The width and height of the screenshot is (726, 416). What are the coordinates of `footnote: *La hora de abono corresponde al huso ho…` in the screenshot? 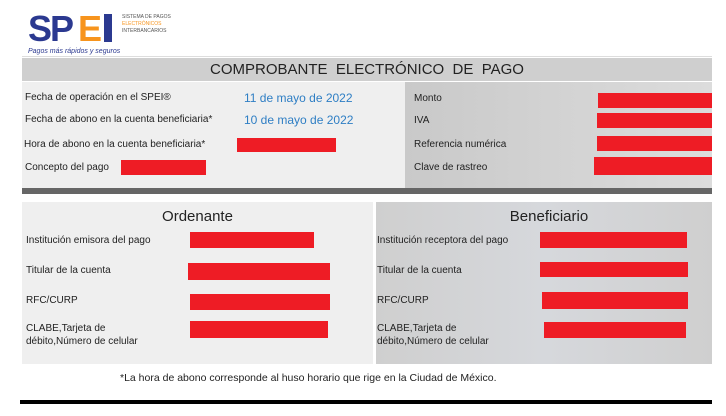 It's located at (308, 378).